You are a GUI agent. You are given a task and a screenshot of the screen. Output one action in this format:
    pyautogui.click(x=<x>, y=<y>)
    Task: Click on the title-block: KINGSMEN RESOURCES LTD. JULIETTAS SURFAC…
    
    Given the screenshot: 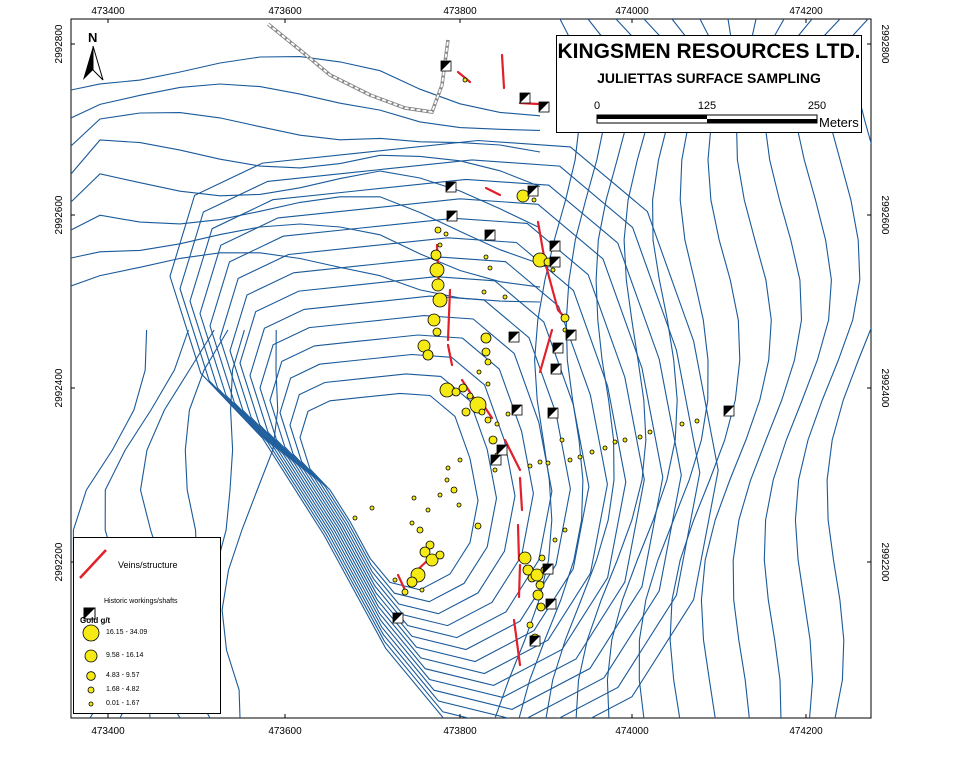 What is the action you would take?
    pyautogui.click(x=709, y=84)
    